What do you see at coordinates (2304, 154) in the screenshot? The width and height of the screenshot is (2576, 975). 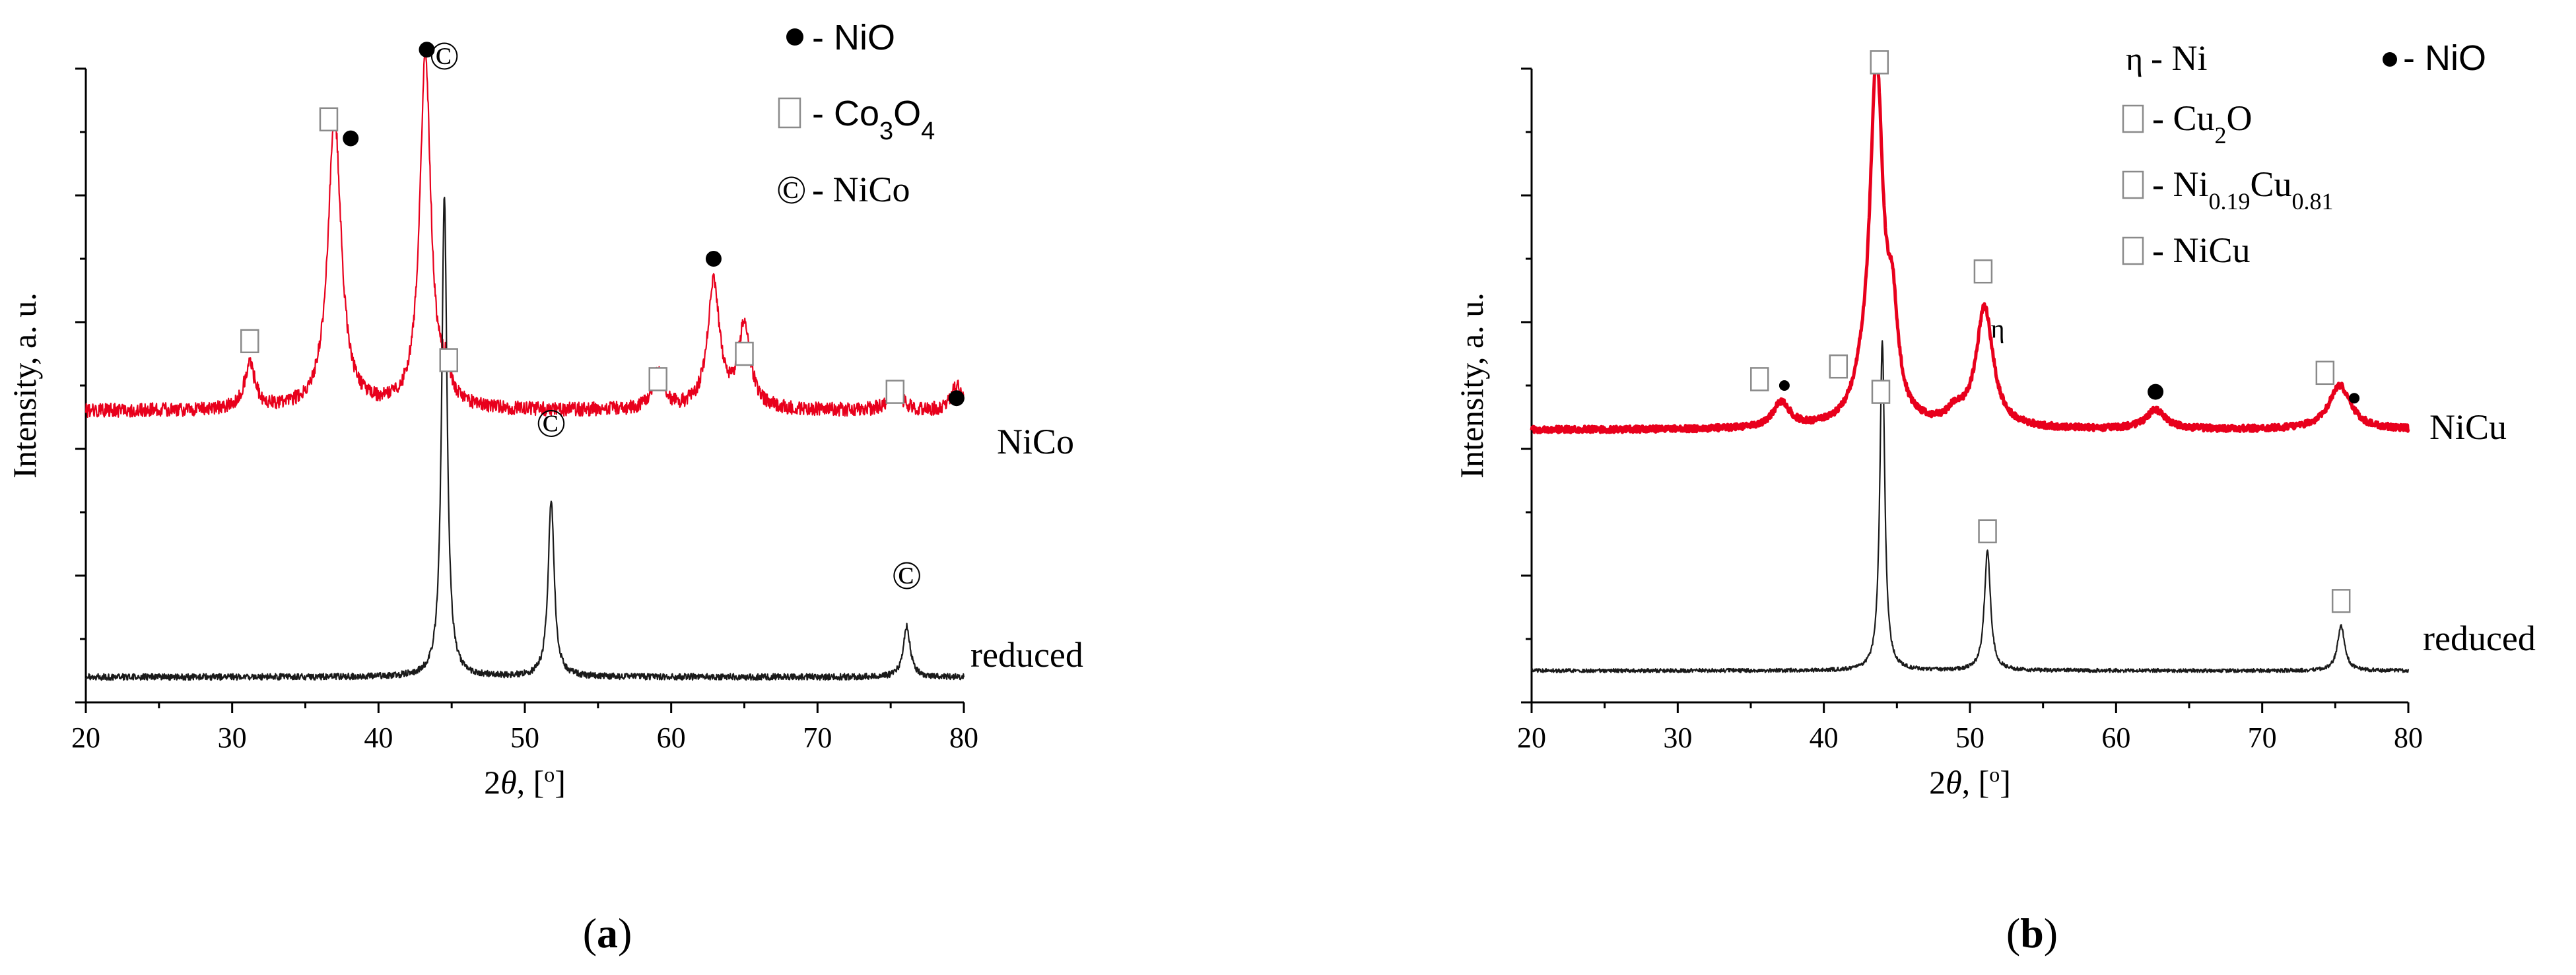 I see `panel-b-legend: η- Ni - NiO - Cu2O - Ni0.19Cu0.81 - NiCu` at bounding box center [2304, 154].